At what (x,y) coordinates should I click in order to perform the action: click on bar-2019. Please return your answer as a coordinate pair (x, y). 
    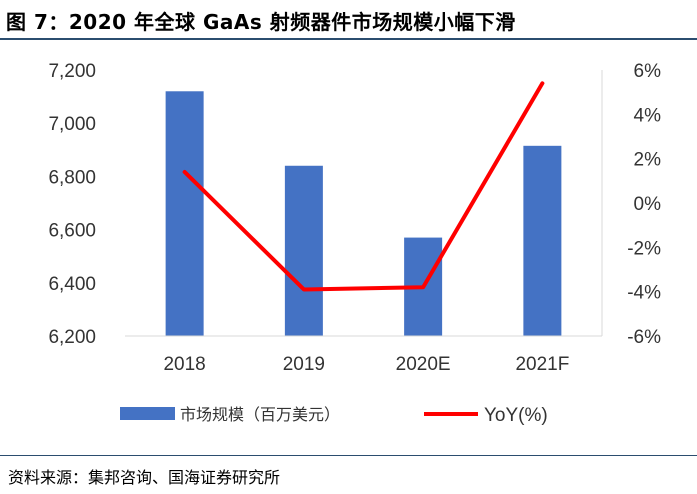
    Looking at the image, I should click on (303, 250).